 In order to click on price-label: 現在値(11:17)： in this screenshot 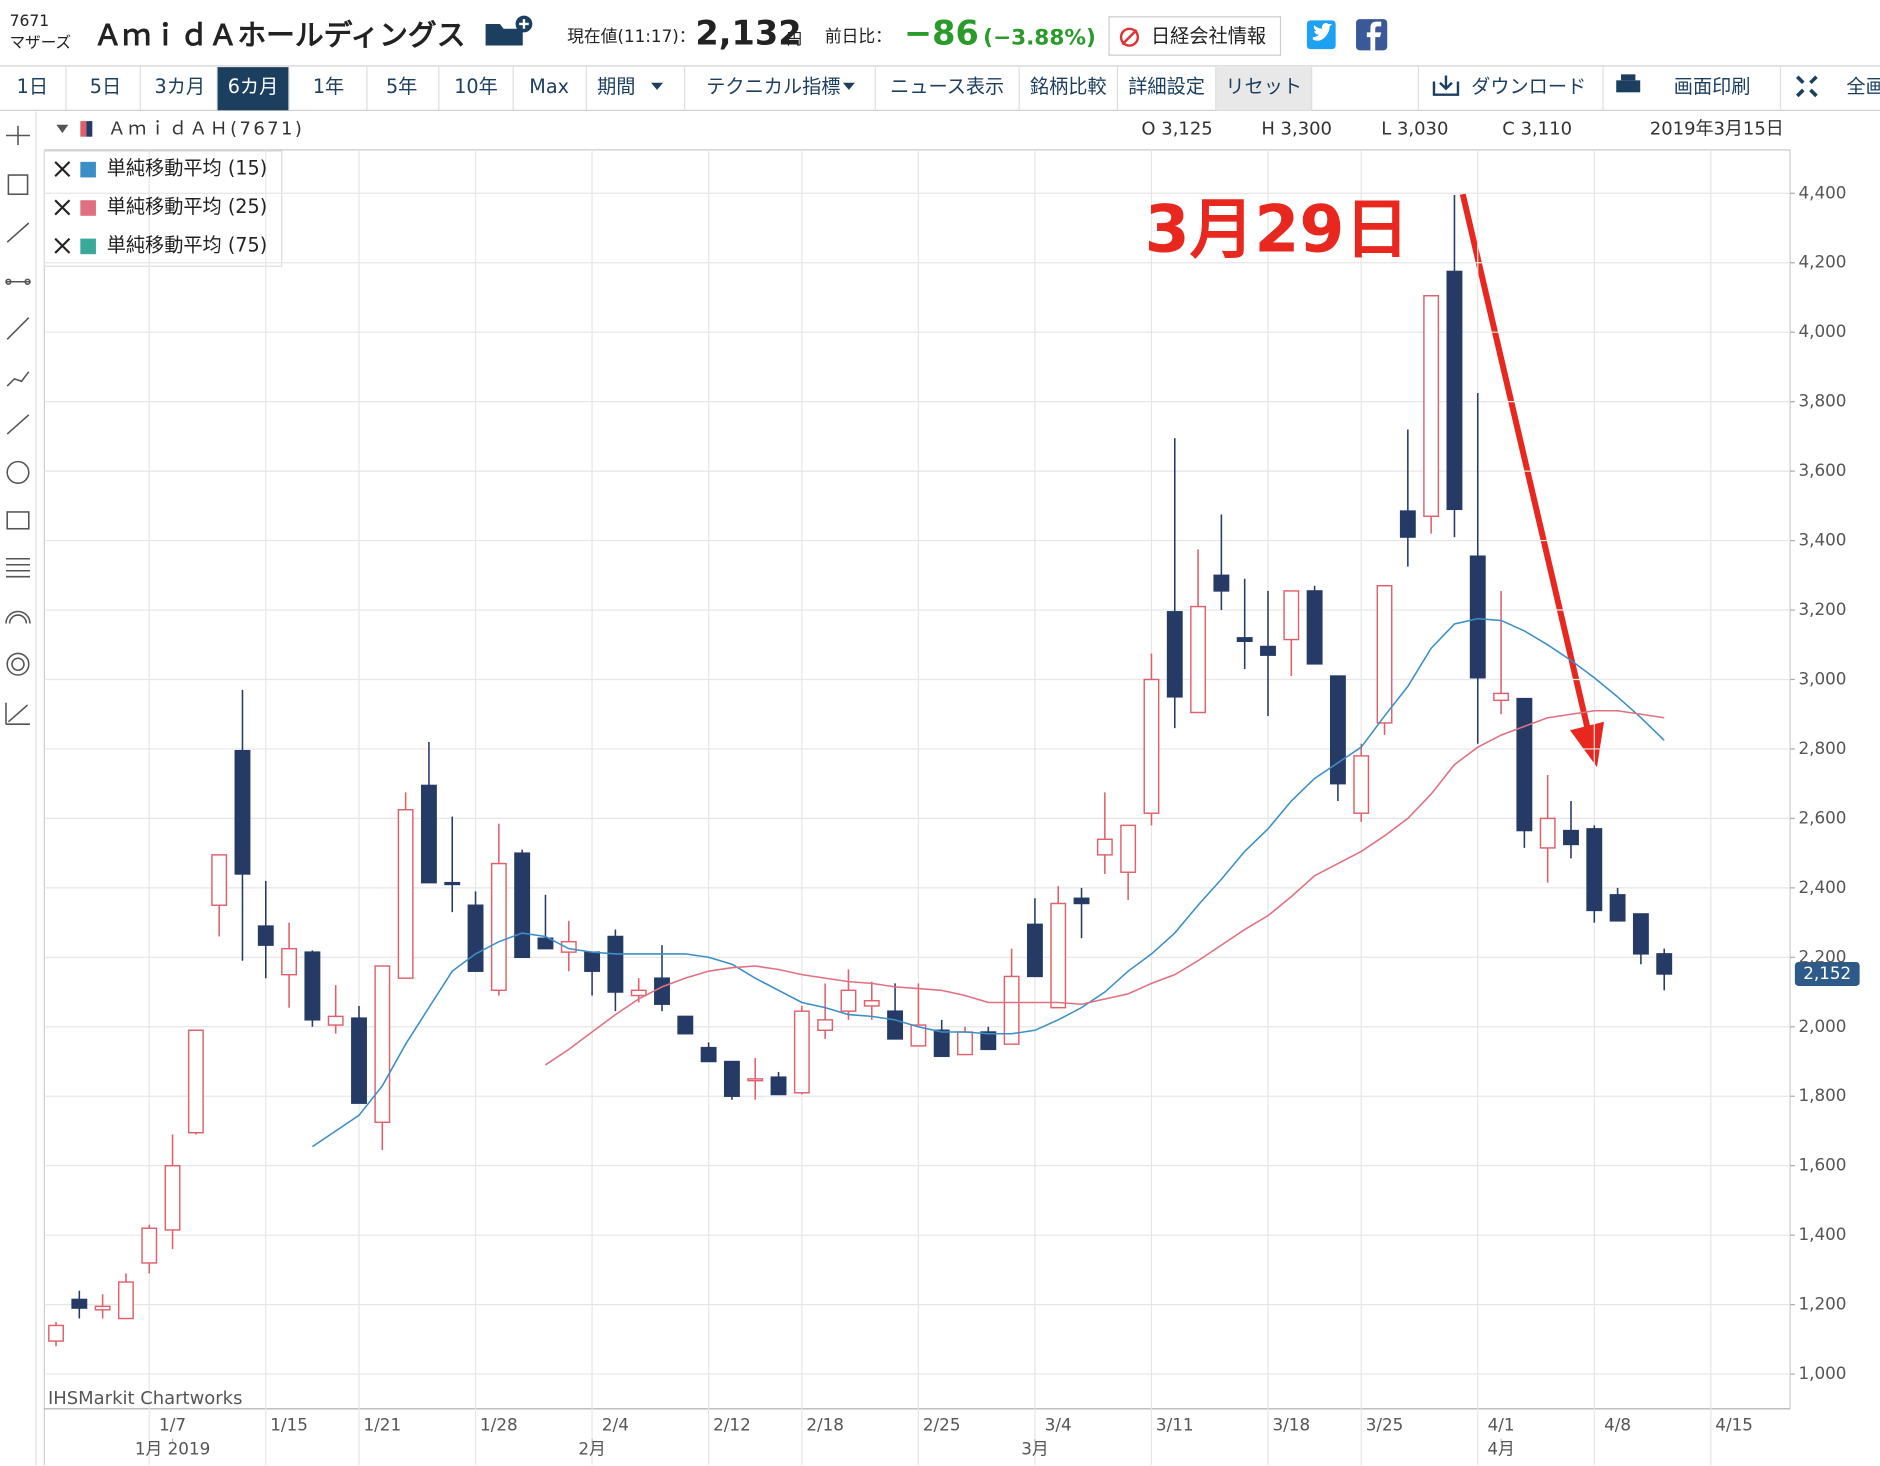, I will do `click(631, 36)`.